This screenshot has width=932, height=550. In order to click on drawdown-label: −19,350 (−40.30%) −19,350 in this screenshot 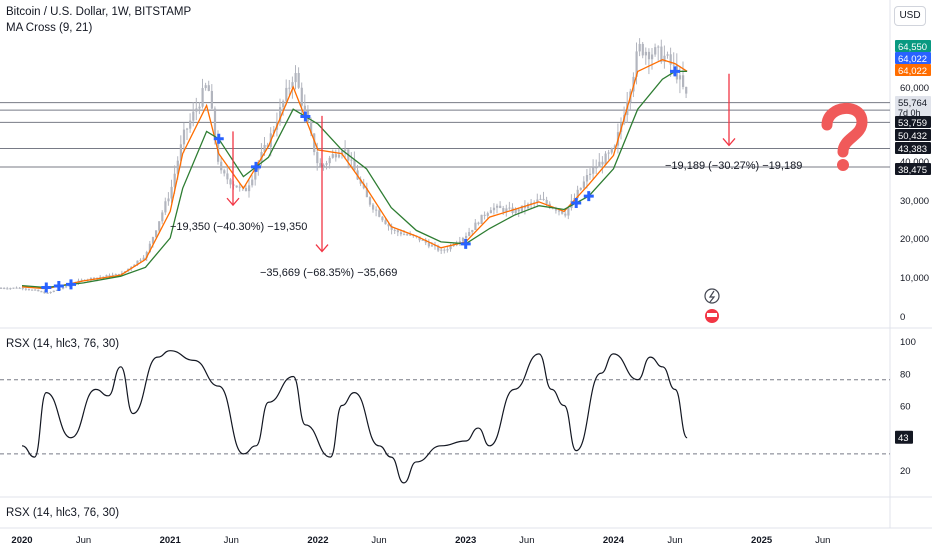, I will do `click(238, 227)`.